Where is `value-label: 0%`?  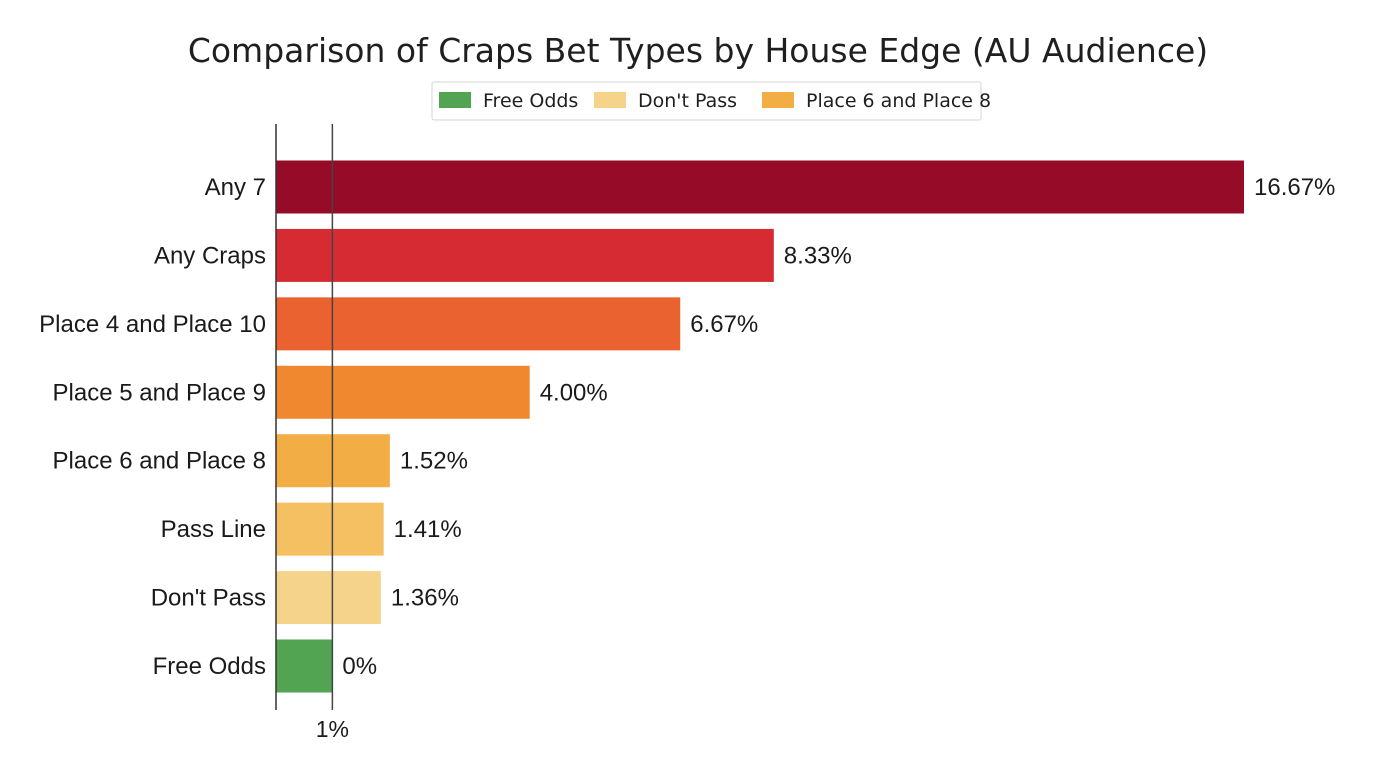
value-label: 0% is located at coordinates (359, 666).